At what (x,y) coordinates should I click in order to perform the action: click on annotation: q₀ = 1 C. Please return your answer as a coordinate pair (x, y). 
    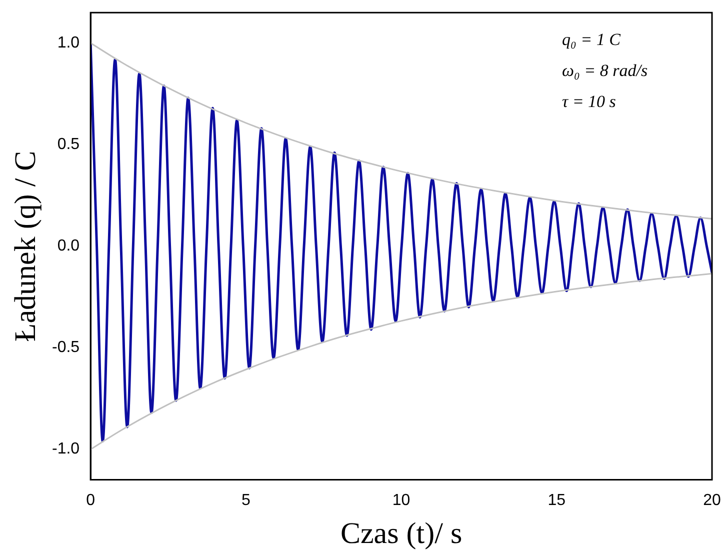
    Looking at the image, I should click on (592, 40).